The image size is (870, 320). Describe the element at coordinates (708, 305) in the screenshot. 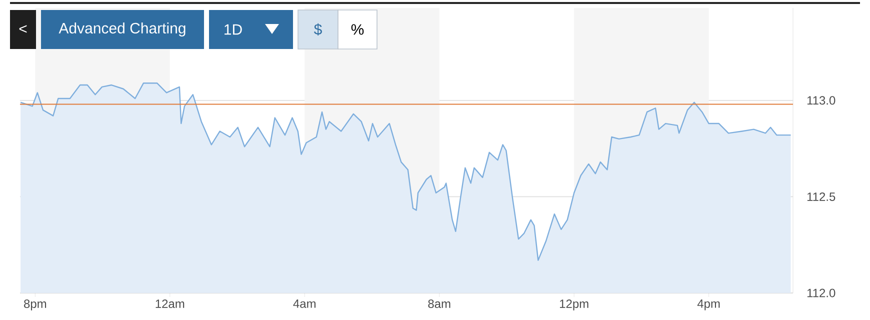

I see `x-tick-label: 4pm` at that location.